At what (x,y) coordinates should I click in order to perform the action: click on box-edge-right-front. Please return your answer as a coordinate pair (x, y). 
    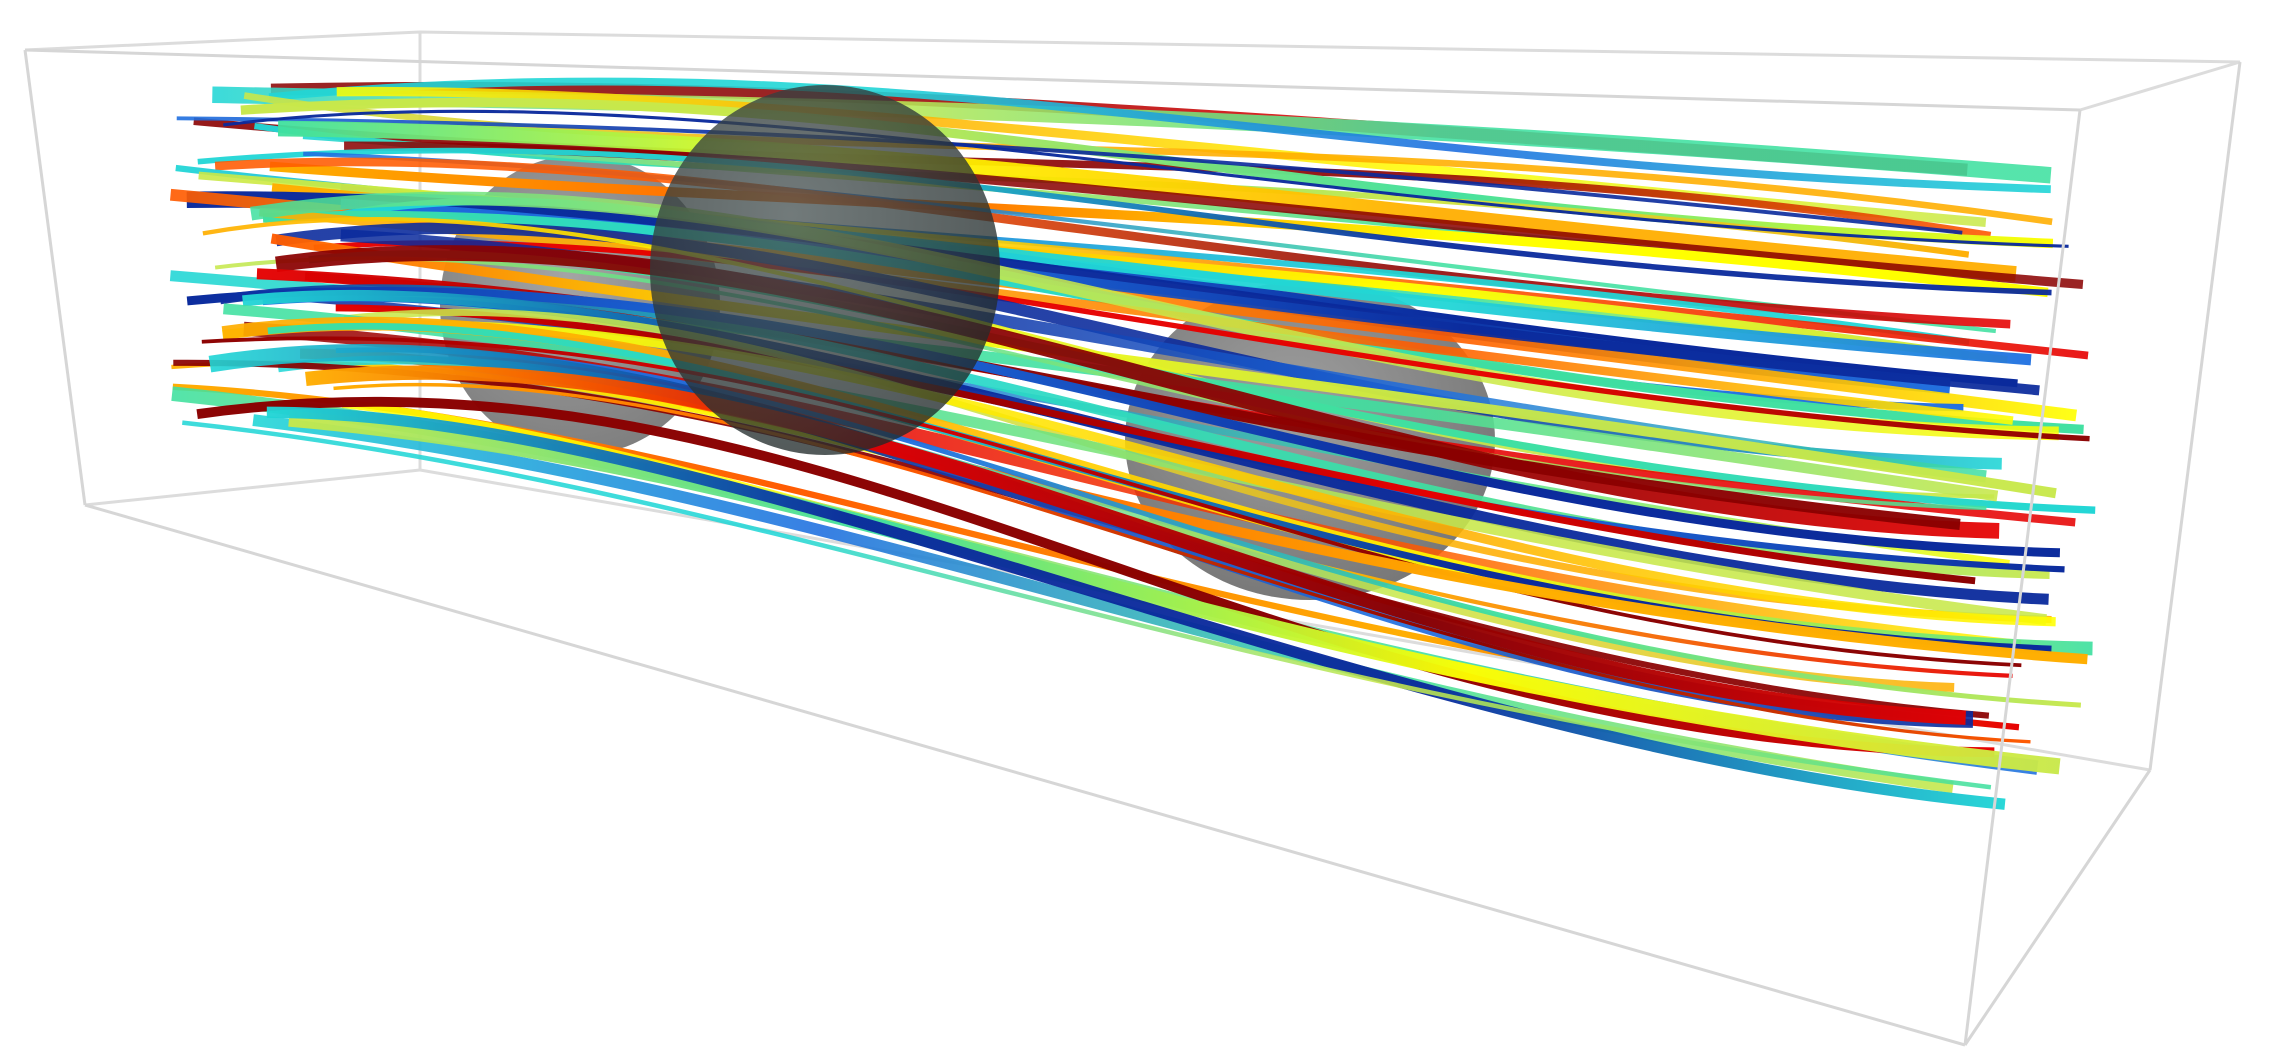
    Looking at the image, I should click on (2022, 577).